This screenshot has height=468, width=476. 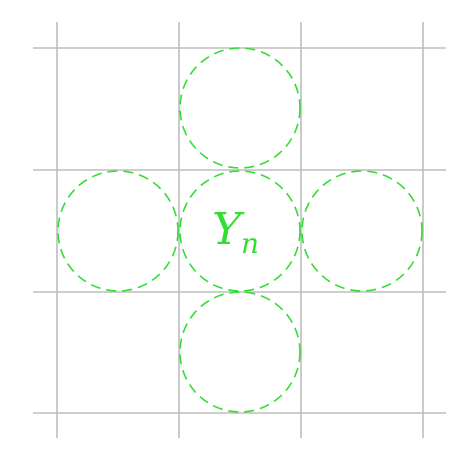 I want to click on center-label: Yn, so click(x=235, y=232).